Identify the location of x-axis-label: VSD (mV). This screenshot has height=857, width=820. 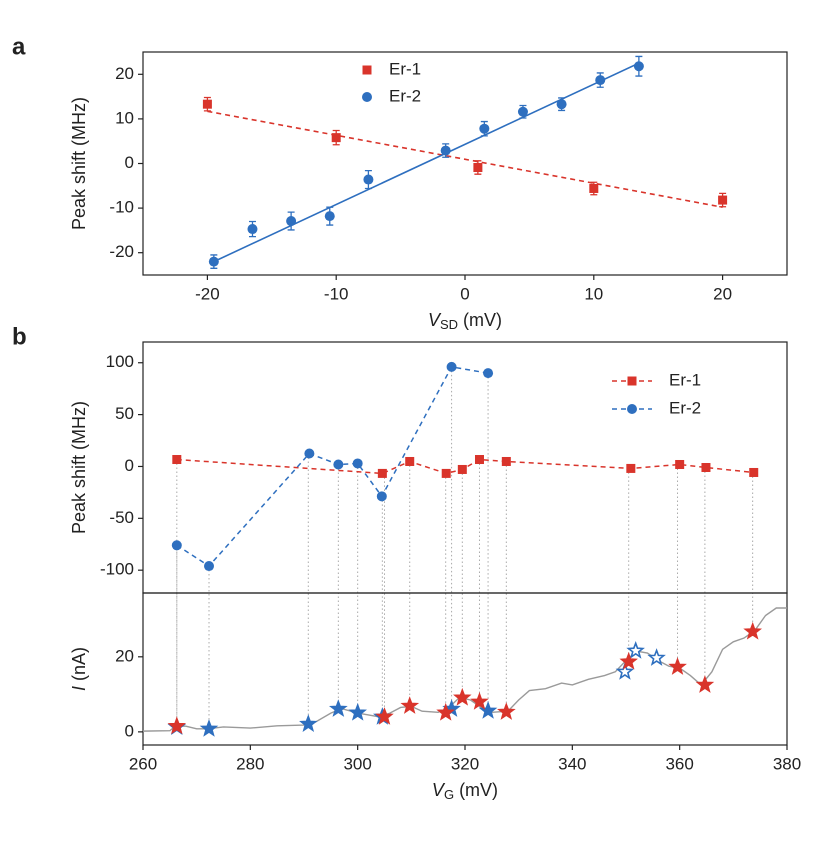
(465, 321).